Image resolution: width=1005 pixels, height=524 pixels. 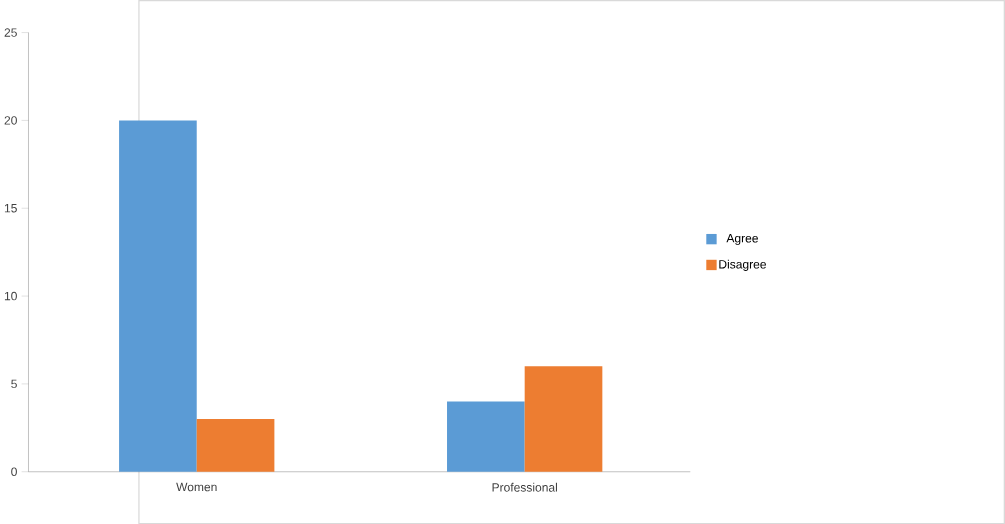 I want to click on legend-label: Agree, so click(x=742, y=239).